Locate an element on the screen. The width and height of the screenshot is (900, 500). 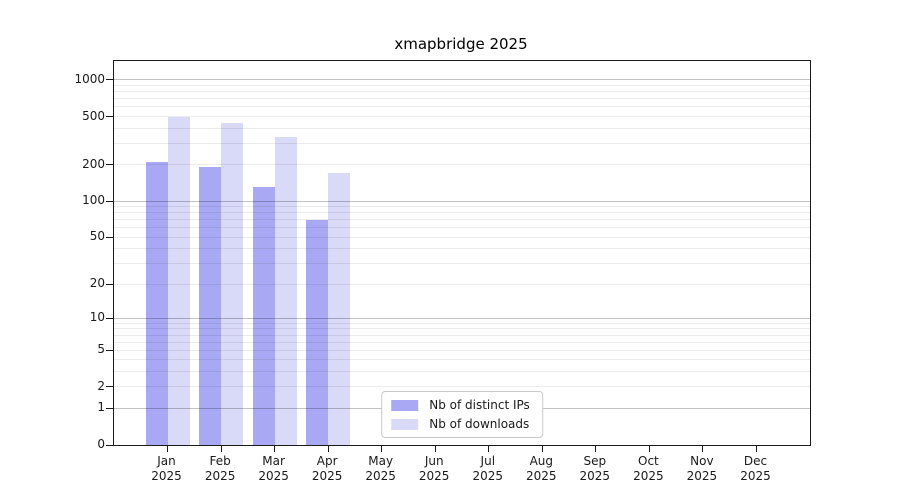
y-tick-label: 50 is located at coordinates (97, 236).